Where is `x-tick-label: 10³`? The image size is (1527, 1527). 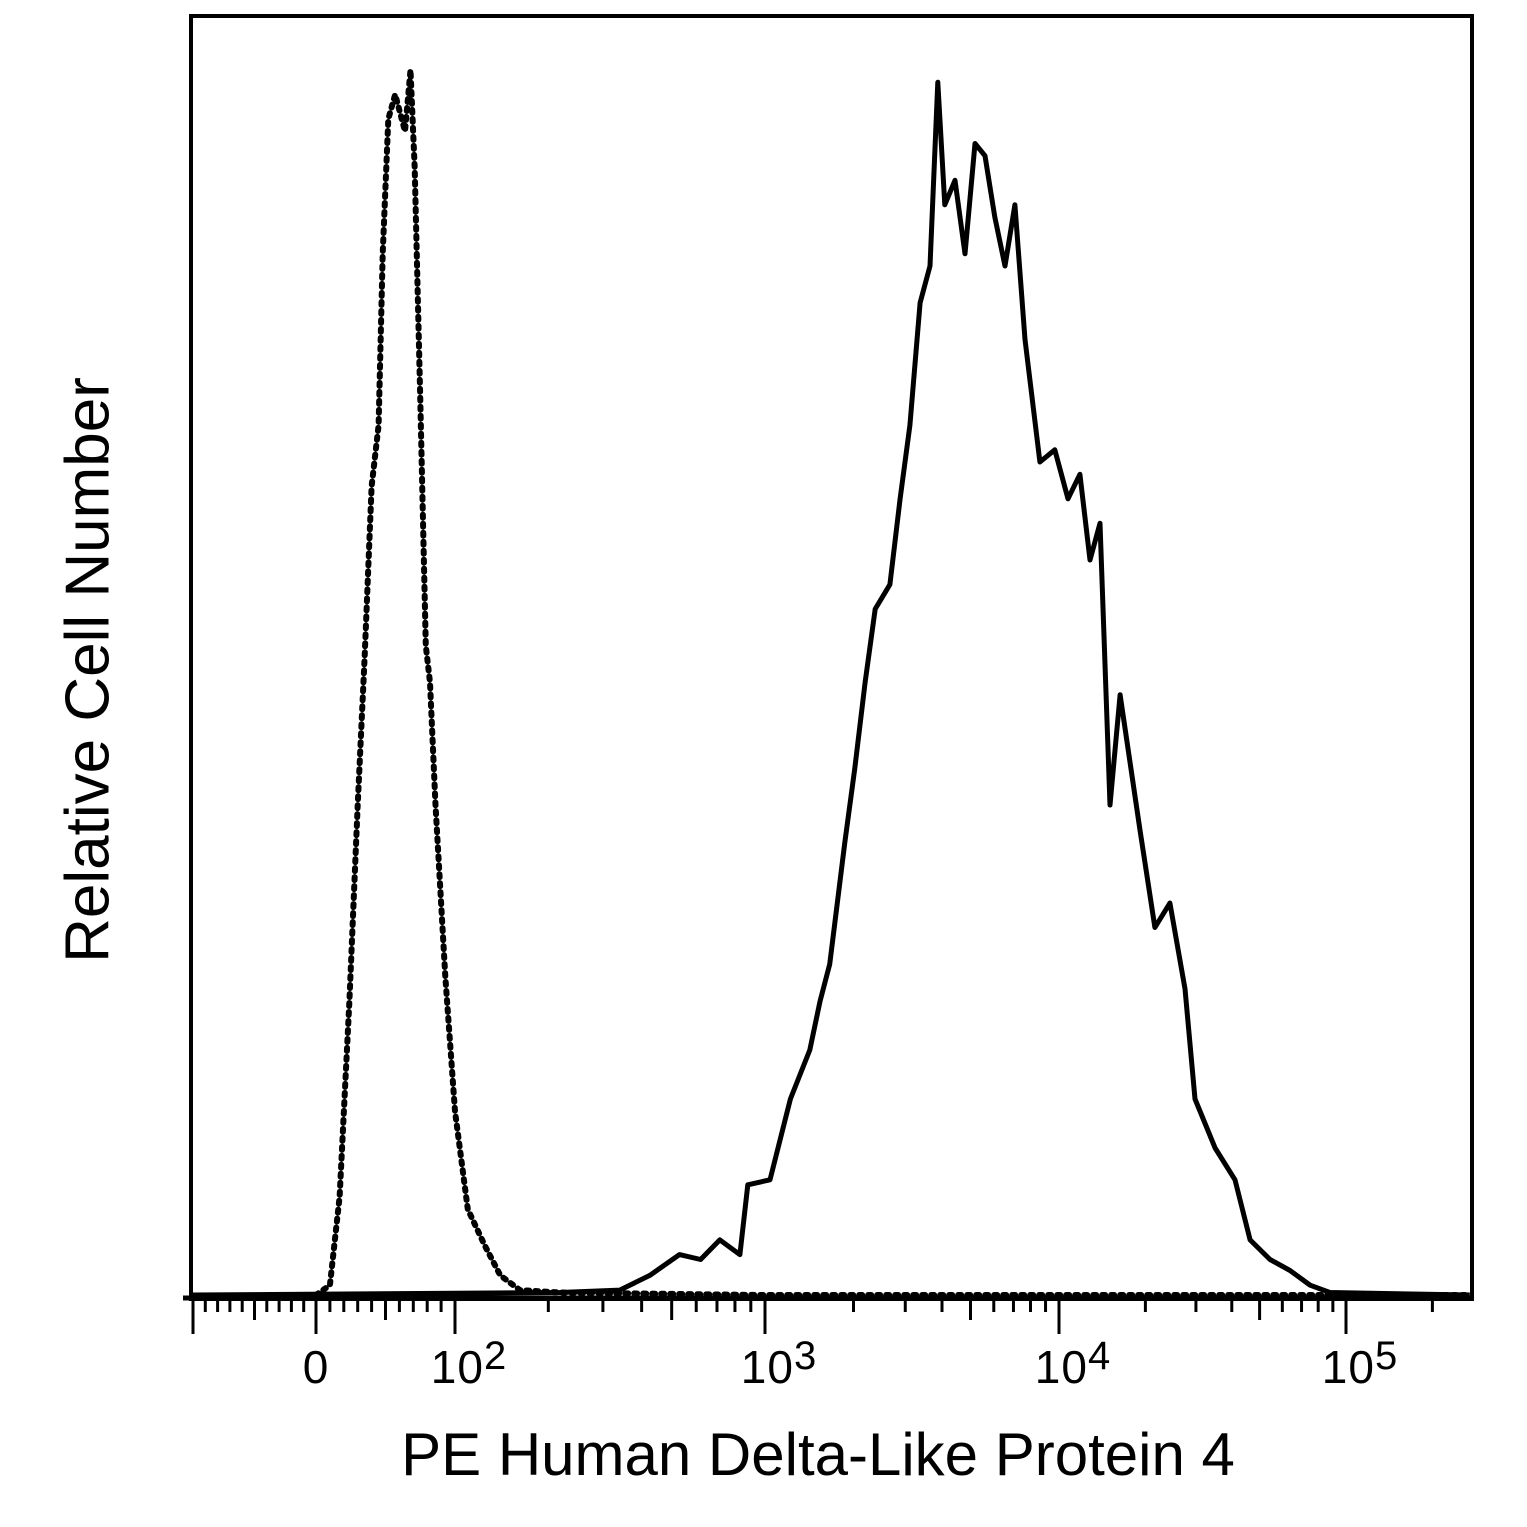
x-tick-label: 10³ is located at coordinates (778, 1364).